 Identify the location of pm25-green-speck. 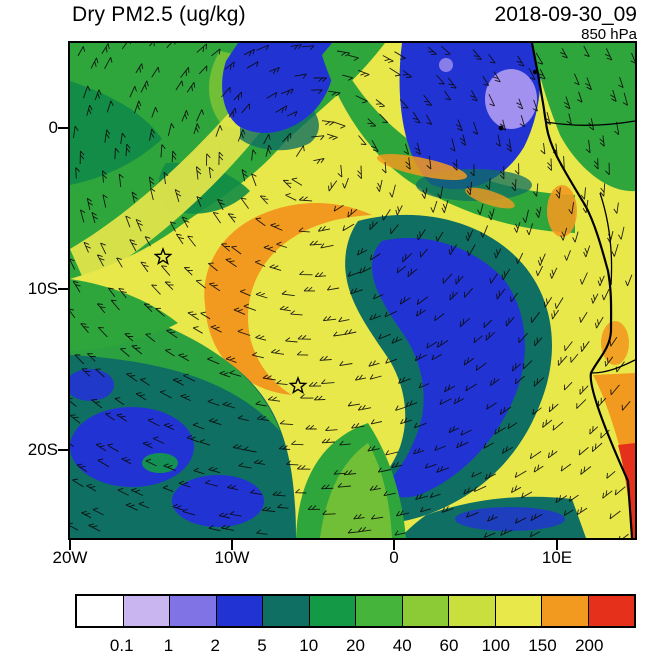
(160, 463).